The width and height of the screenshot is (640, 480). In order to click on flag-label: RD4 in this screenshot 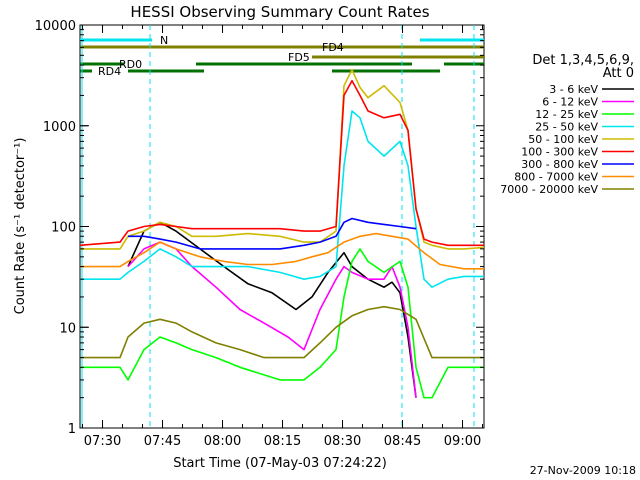, I will do `click(109, 71)`.